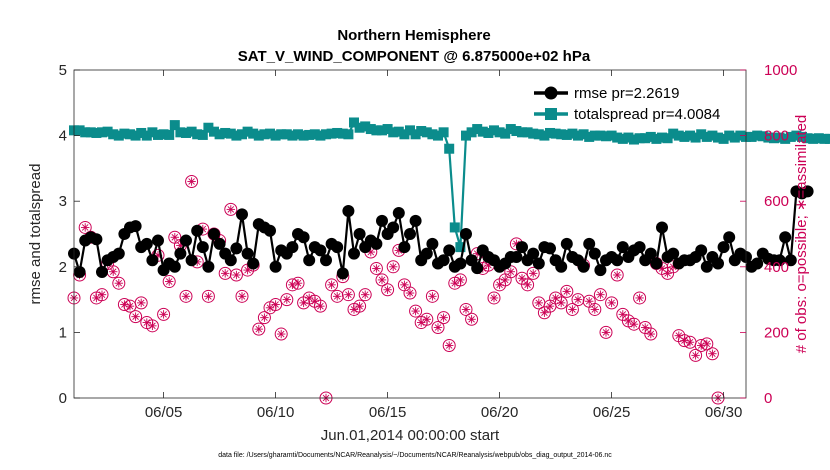  What do you see at coordinates (776, 267) in the screenshot?
I see `y-right-tick-label: 400` at bounding box center [776, 267].